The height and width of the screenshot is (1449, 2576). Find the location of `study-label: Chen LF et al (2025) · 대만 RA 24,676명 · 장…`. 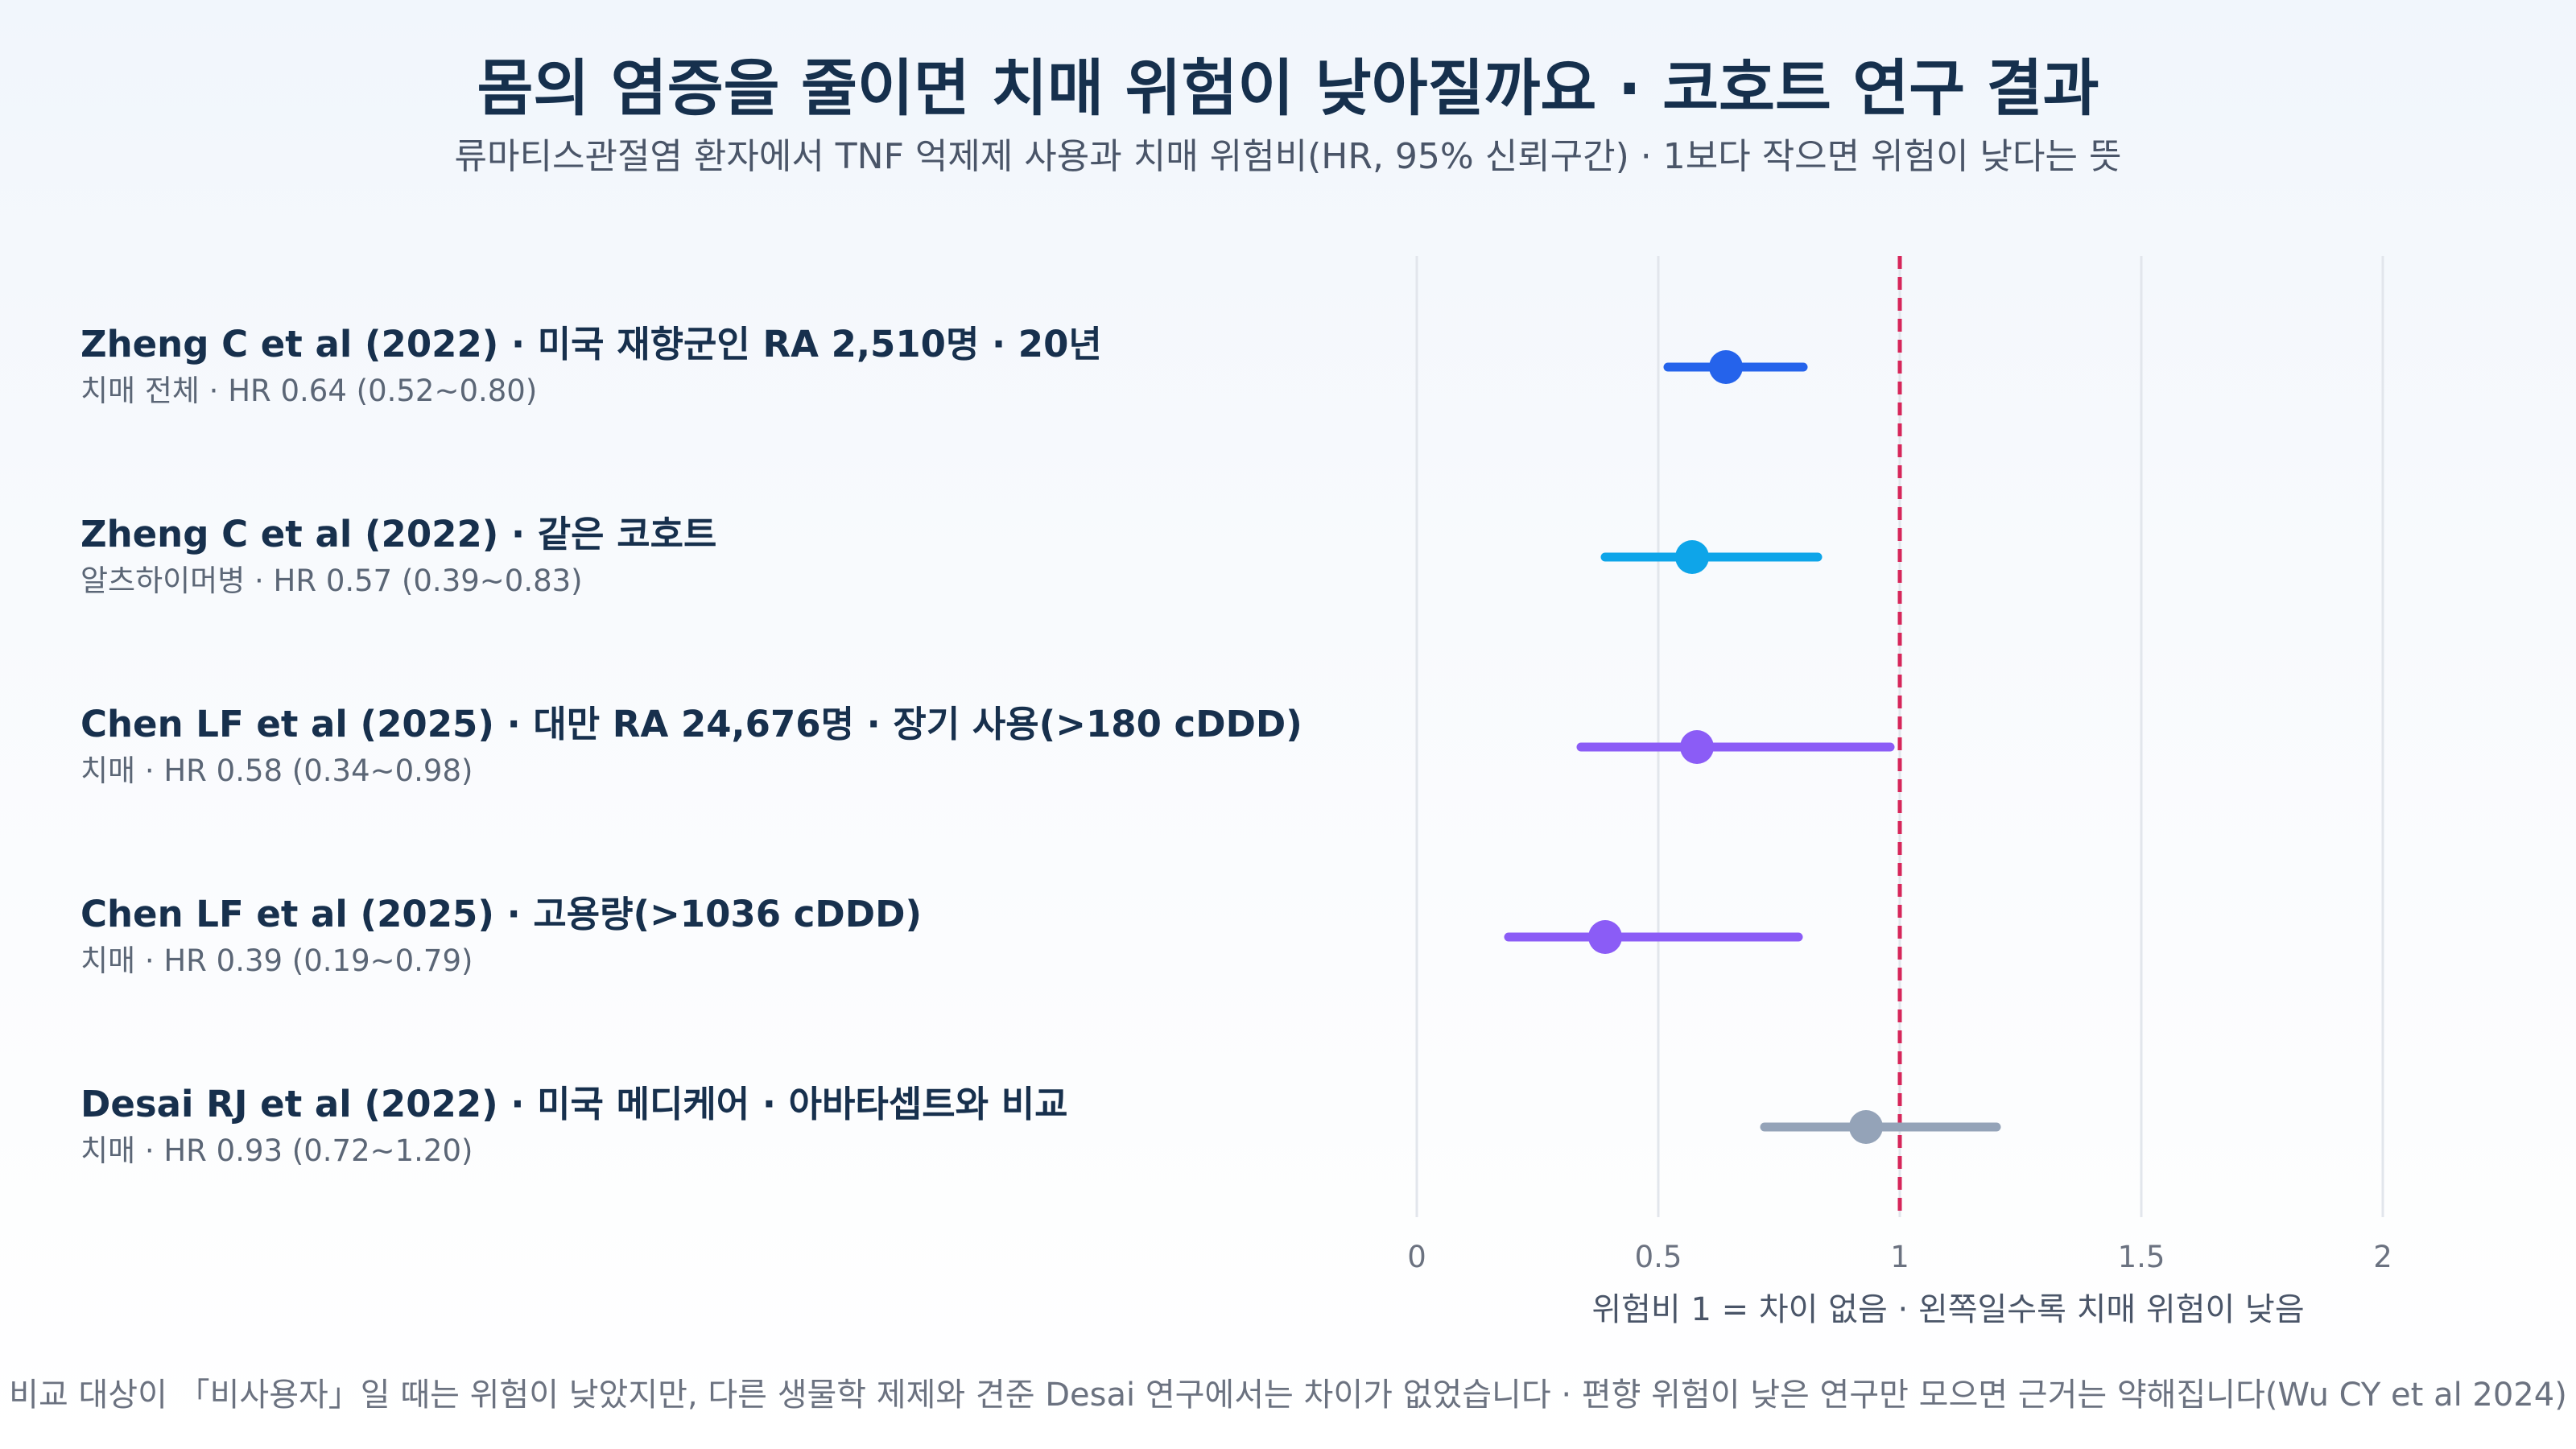

study-label: Chen LF et al (2025) · 대만 RA 24,676명 · 장… is located at coordinates (691, 724).